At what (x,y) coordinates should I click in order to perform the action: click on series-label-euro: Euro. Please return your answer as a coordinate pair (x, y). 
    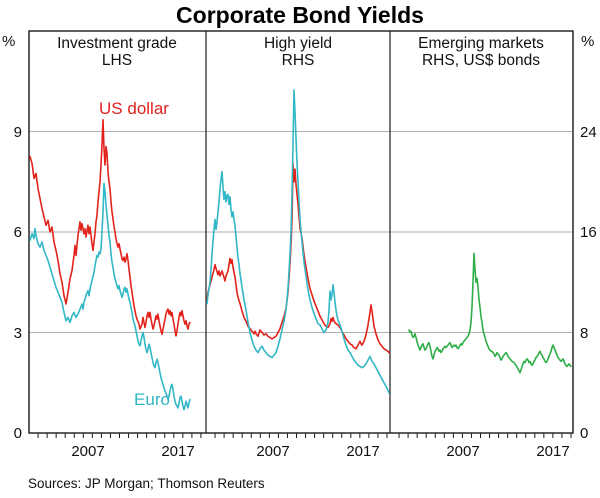
    Looking at the image, I should click on (152, 399).